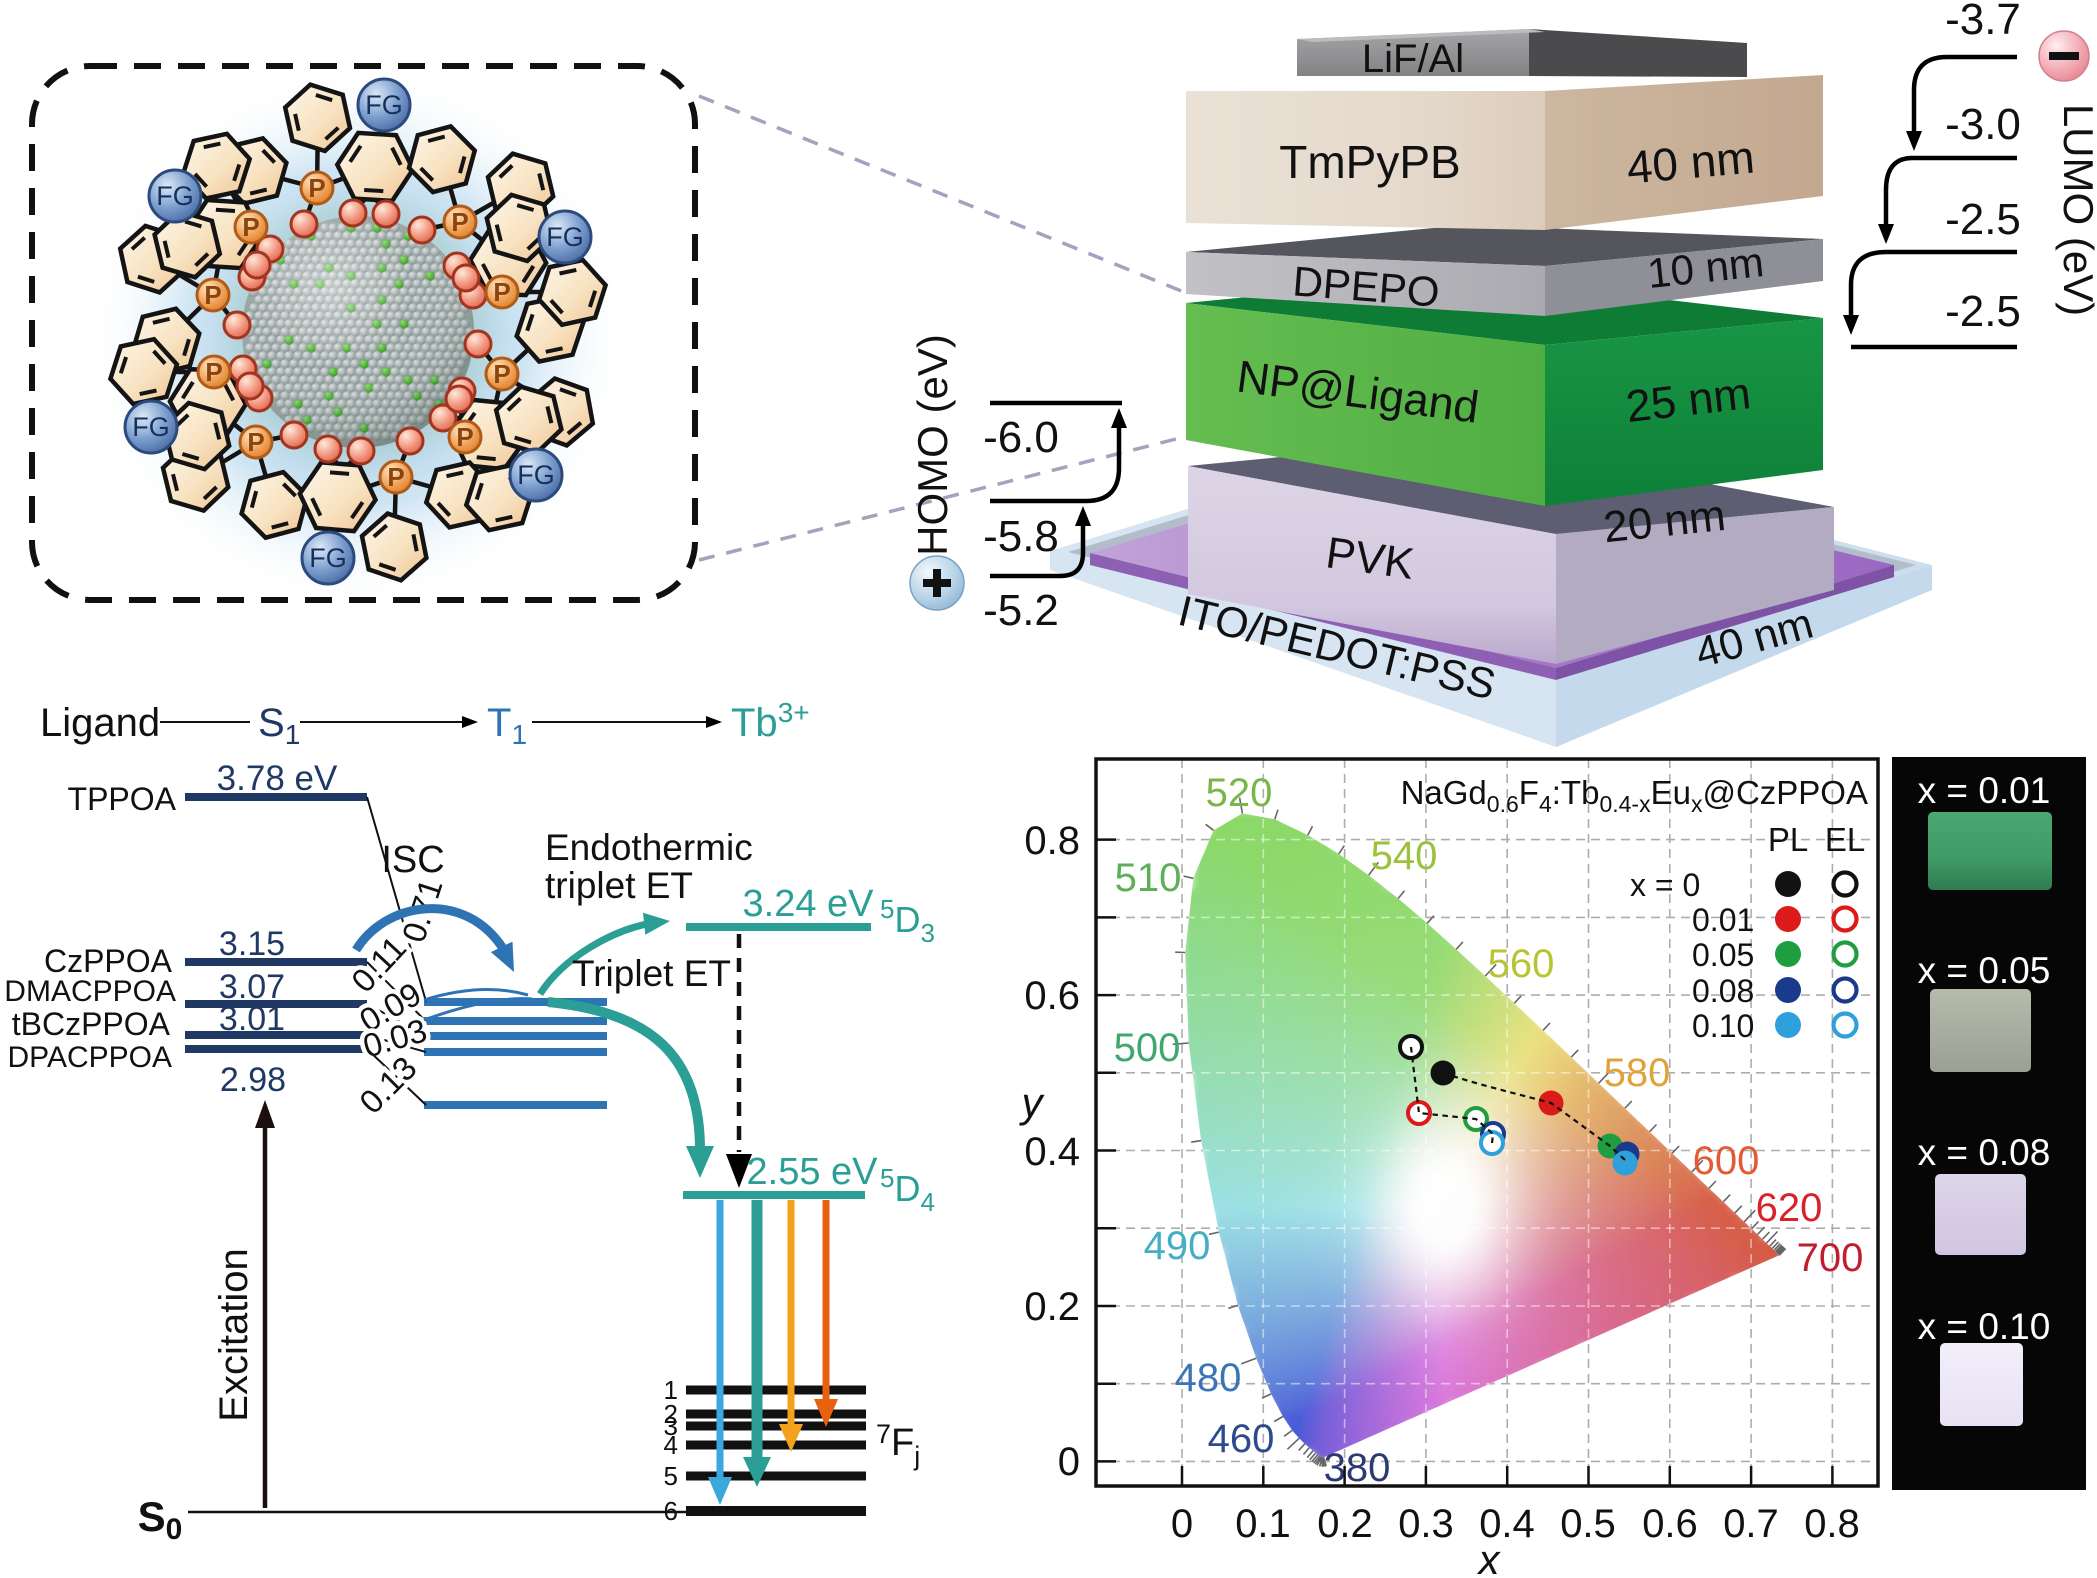 The width and height of the screenshot is (2097, 1578). Describe the element at coordinates (1021, 536) in the screenshot. I see `svg-text: -5.8` at that location.